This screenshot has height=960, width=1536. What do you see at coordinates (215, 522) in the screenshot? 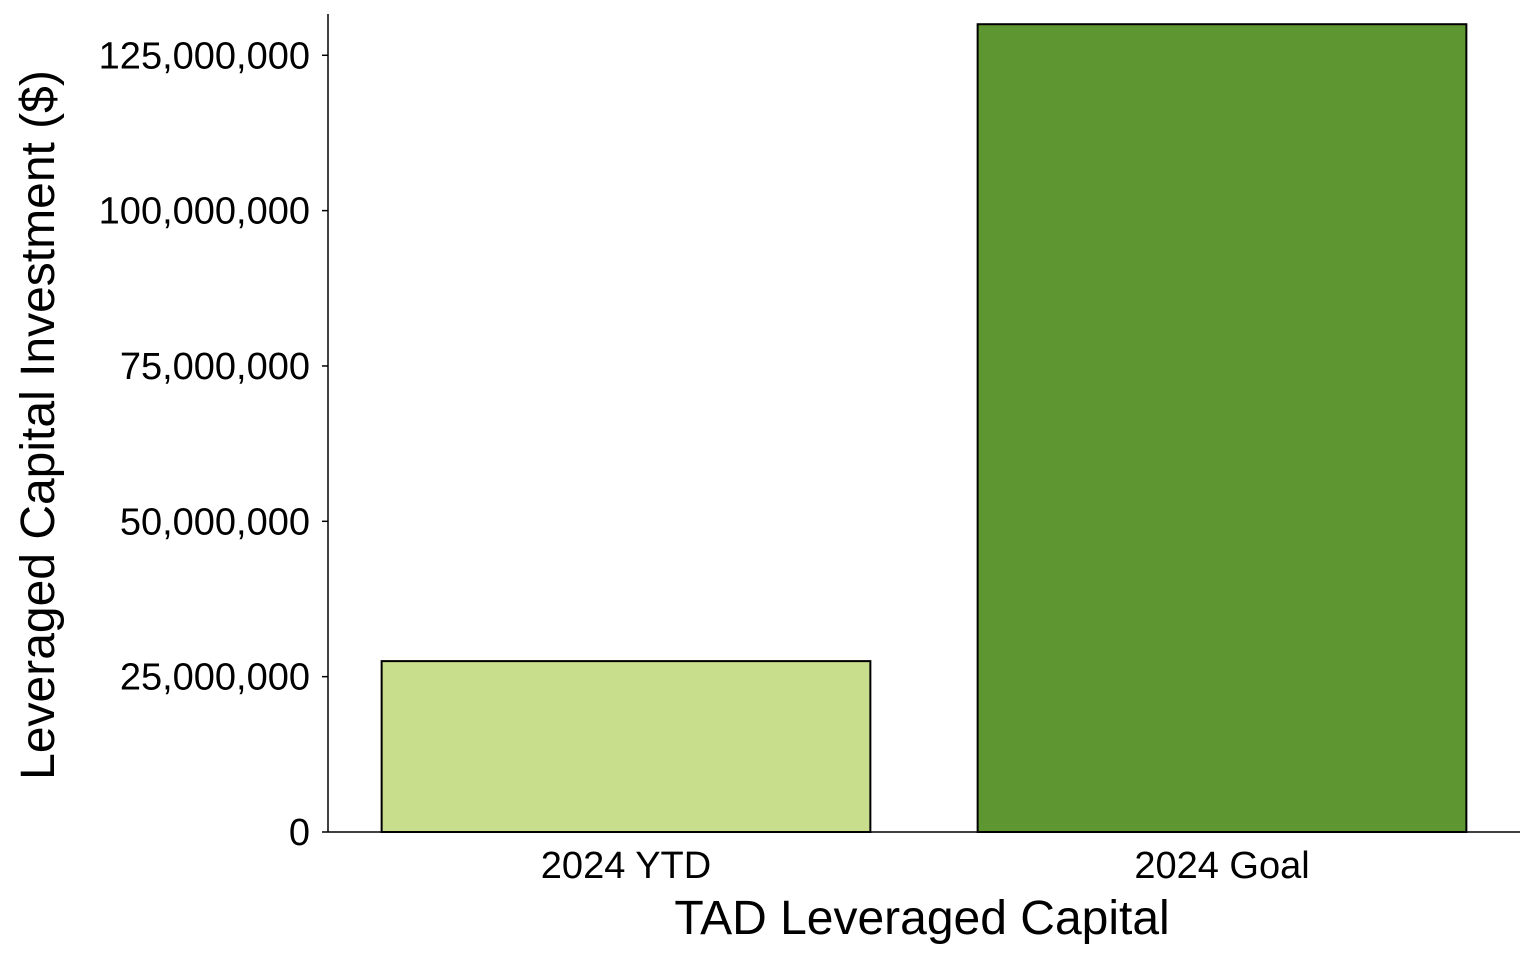
I see `y-tick-label: 50,000,000` at bounding box center [215, 522].